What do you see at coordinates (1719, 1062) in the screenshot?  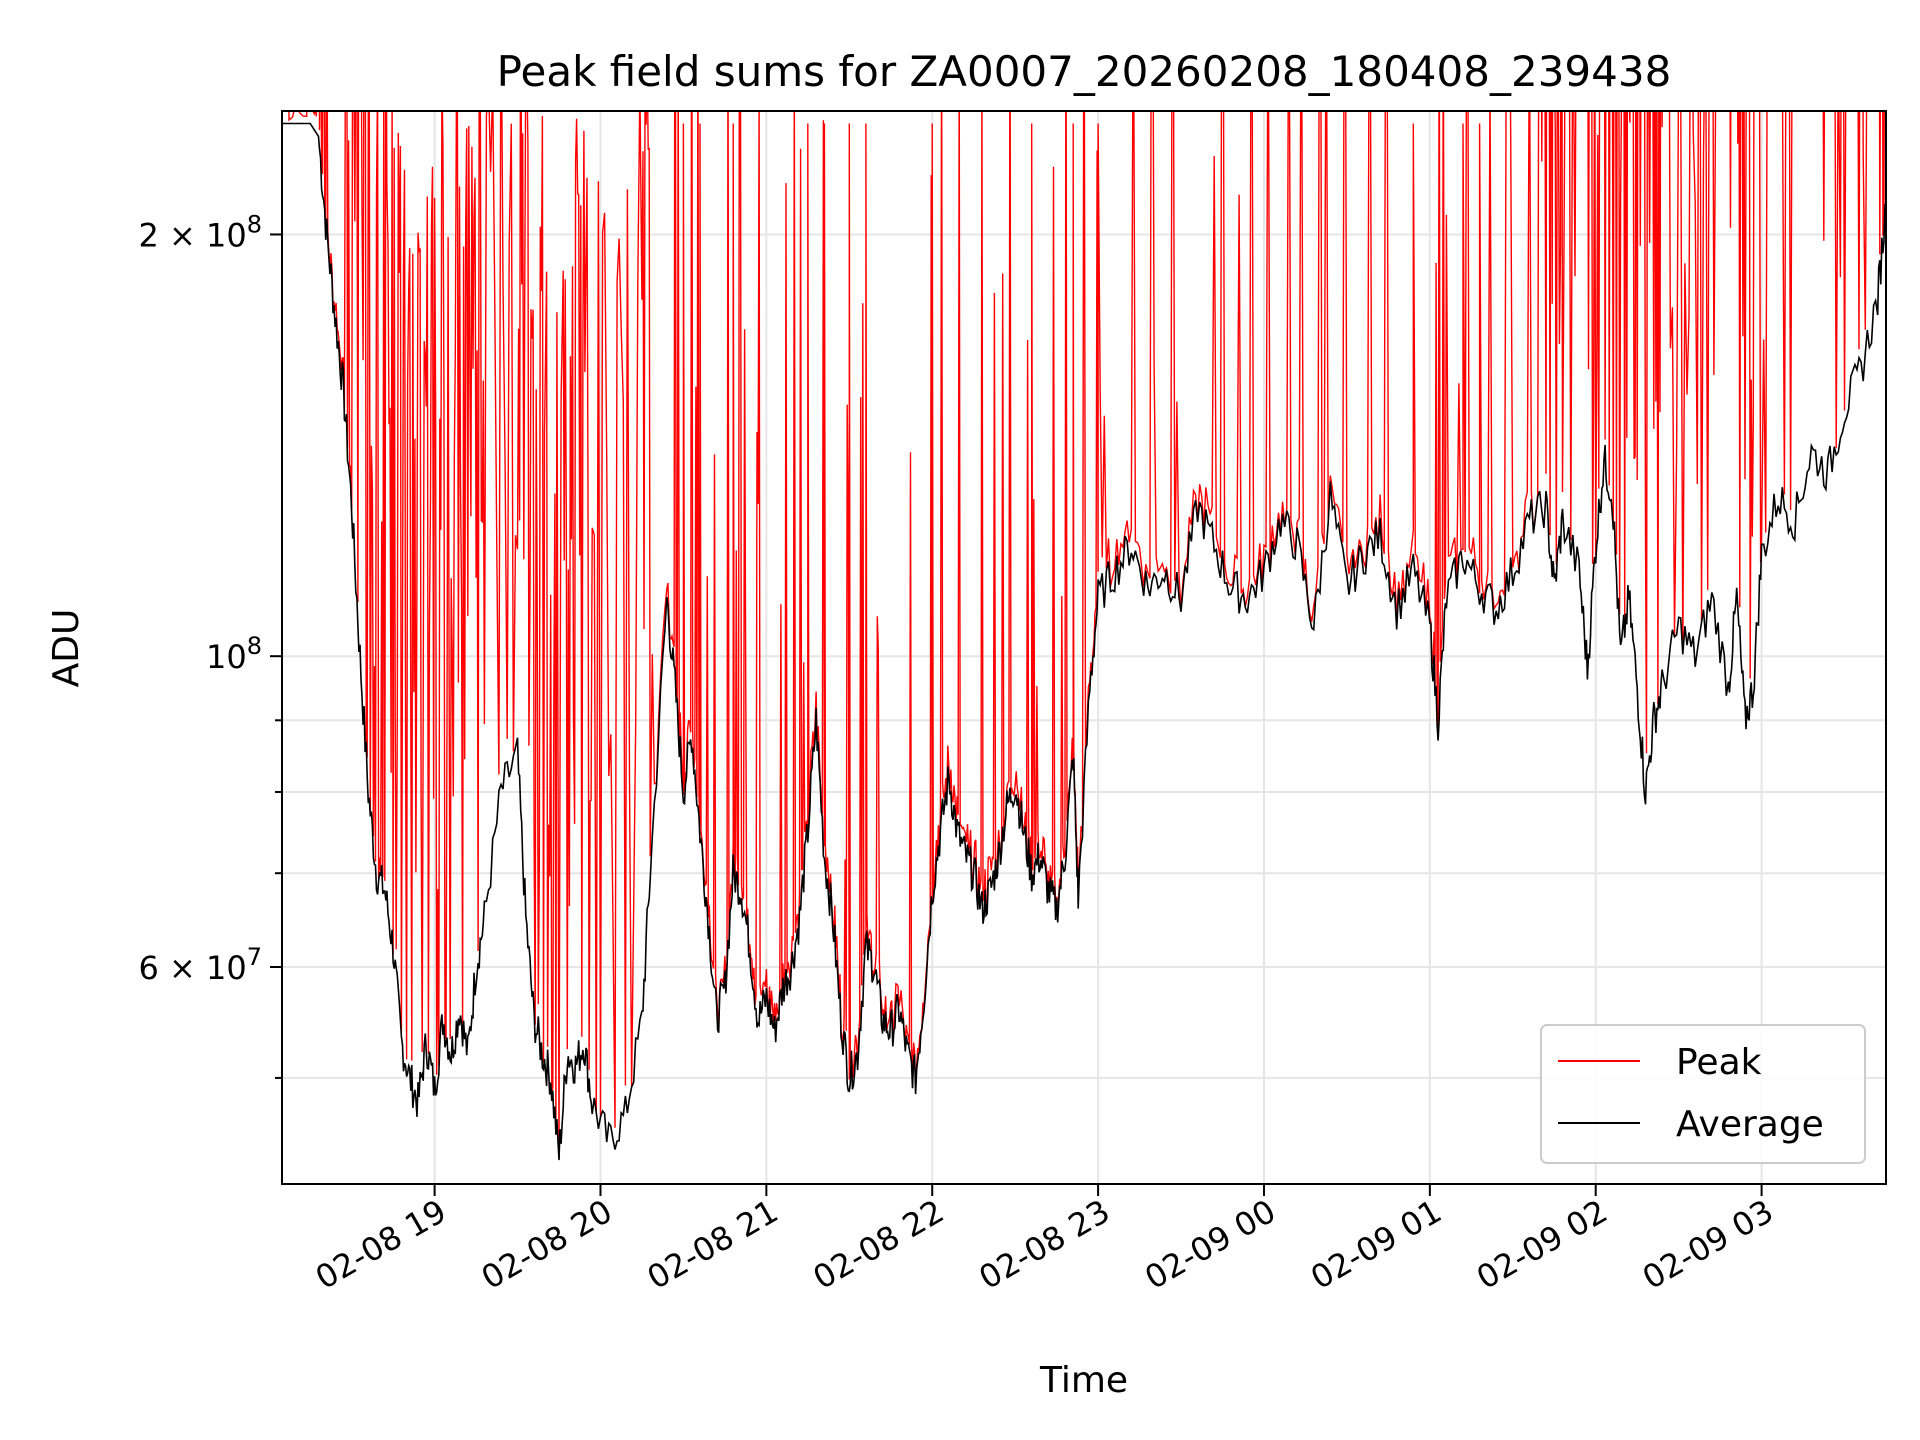 I see `legend-label-peak: Peak` at bounding box center [1719, 1062].